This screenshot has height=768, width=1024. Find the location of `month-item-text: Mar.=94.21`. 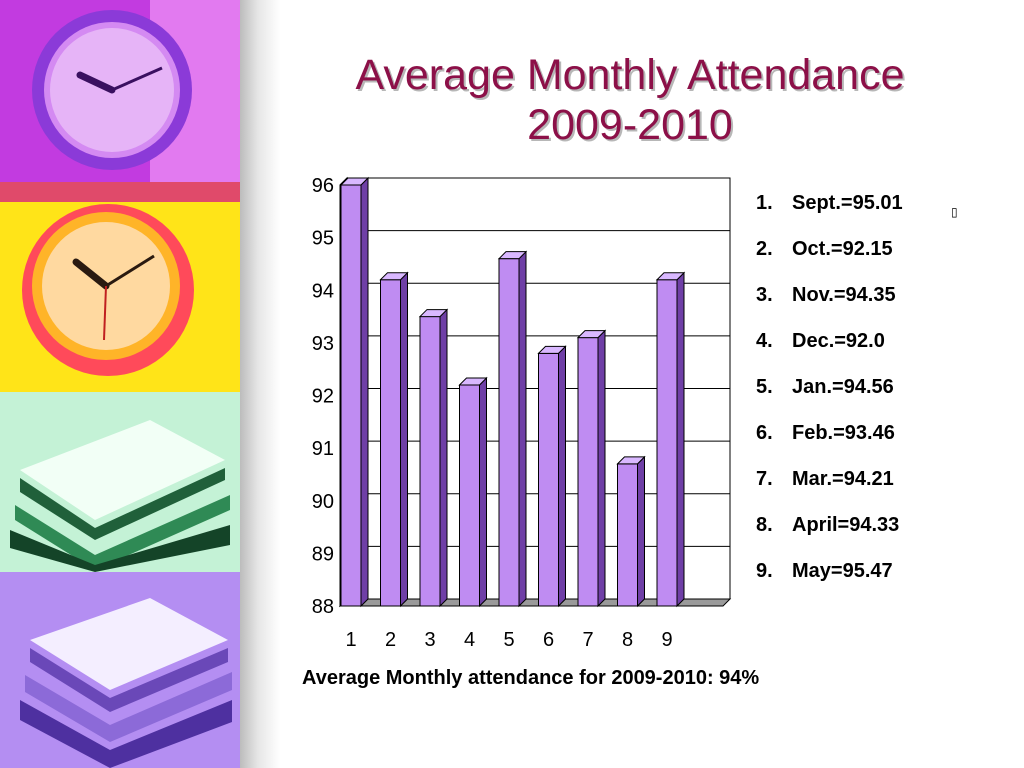

month-item-text: Mar.=94.21 is located at coordinates (843, 479).